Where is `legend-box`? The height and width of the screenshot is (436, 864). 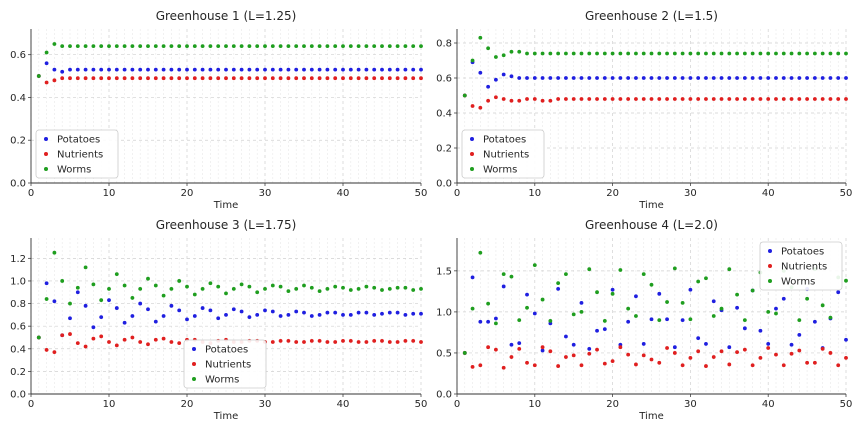
legend-box is located at coordinates (503, 154).